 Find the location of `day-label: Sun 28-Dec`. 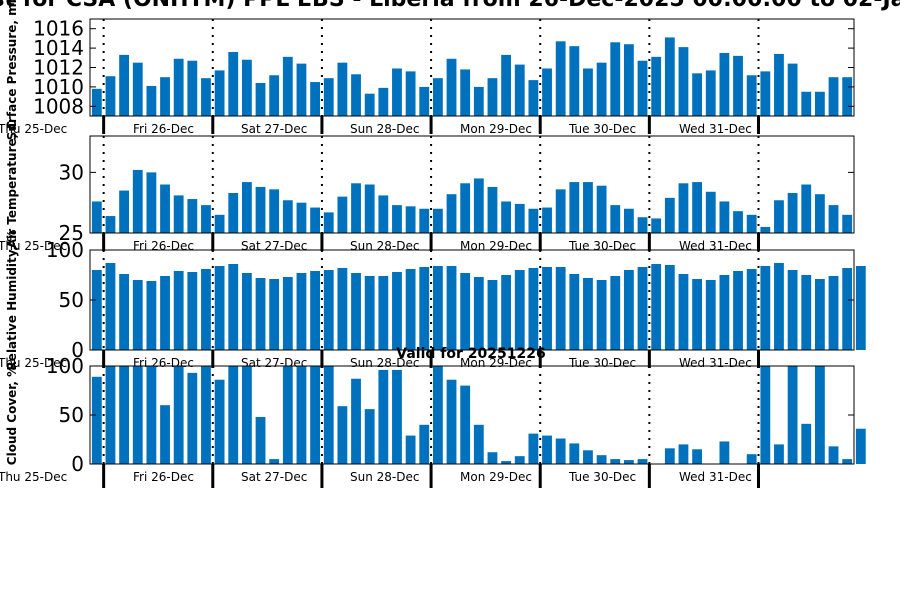

day-label: Sun 28-Dec is located at coordinates (384, 477).